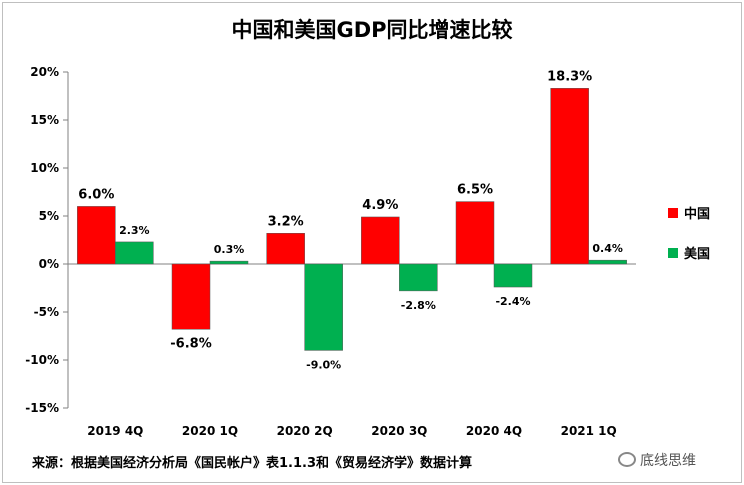 This screenshot has height=485, width=744. I want to click on x-category-label: 2020 4Q, so click(494, 431).